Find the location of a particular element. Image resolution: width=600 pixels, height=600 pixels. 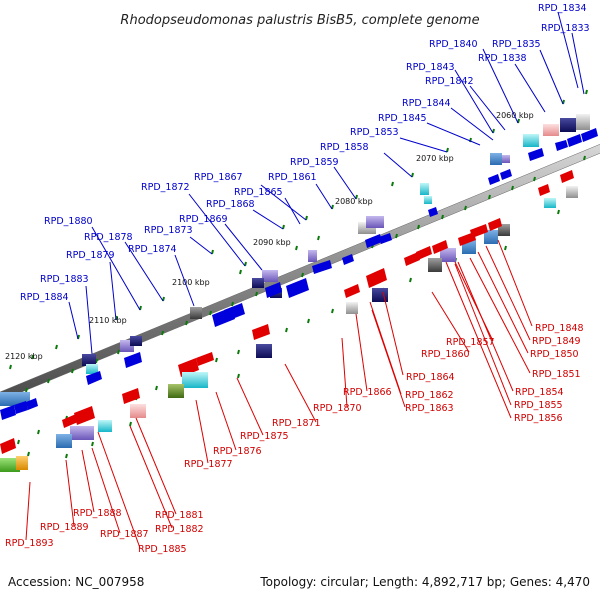

gene-label: RPD_1873 is located at coordinates (168, 230).